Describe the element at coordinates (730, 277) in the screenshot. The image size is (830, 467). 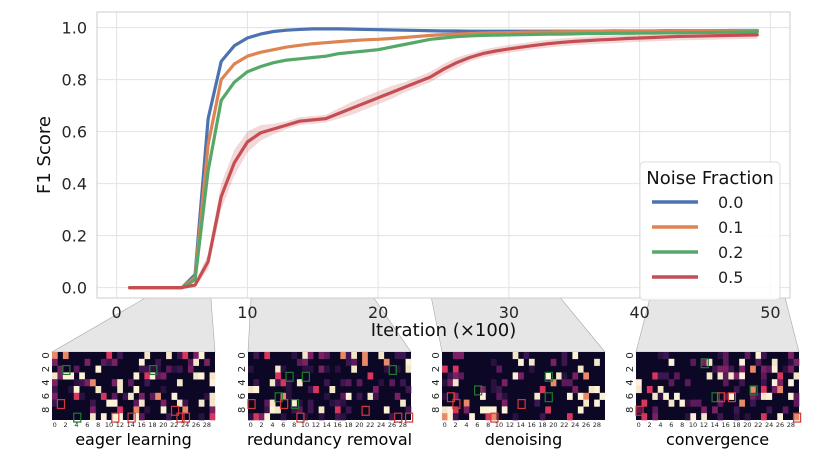
I see `legend-label-0.5: 0.5` at that location.